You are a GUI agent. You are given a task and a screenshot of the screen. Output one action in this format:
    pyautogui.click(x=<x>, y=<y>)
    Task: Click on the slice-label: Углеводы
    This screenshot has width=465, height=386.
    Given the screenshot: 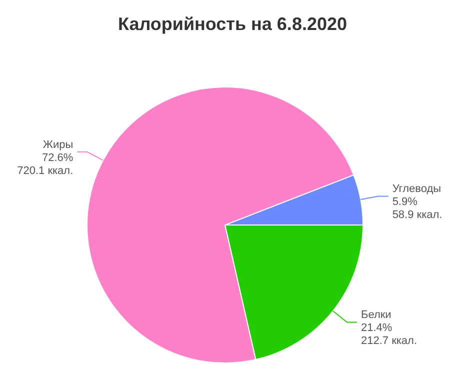 What is the action you would take?
    pyautogui.click(x=417, y=189)
    